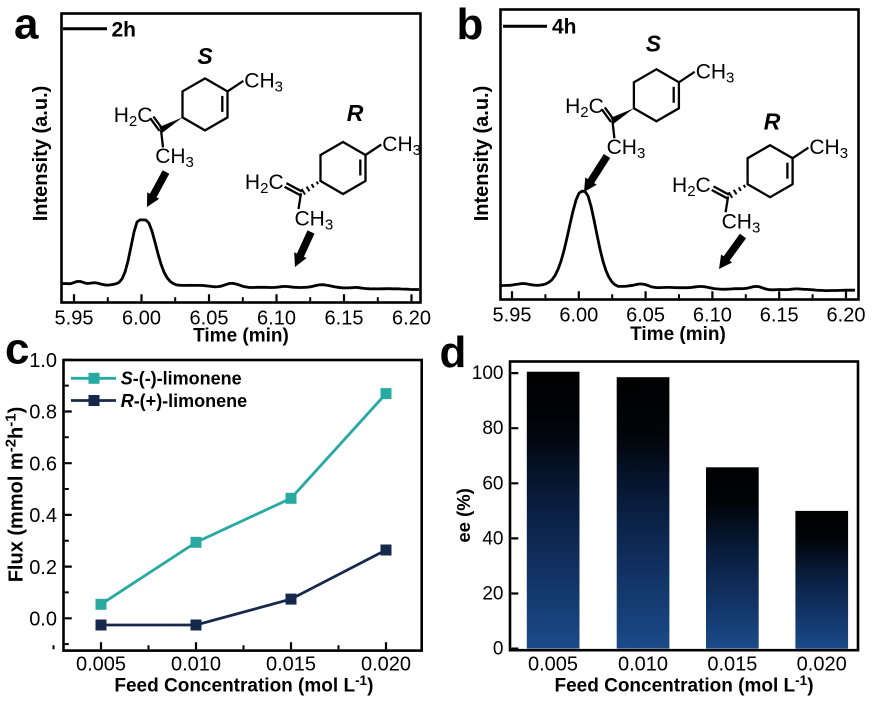  I want to click on svg-text: Flux (mmol m-2h-1), so click(15, 495).